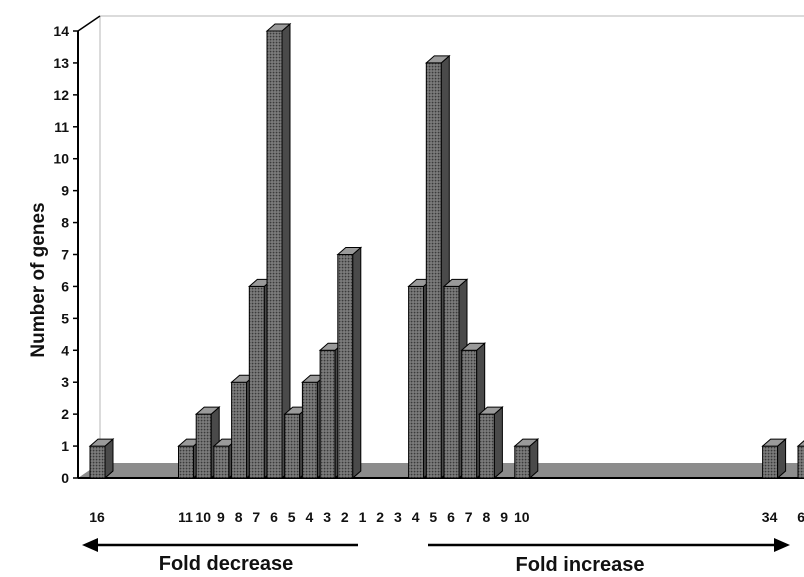 The width and height of the screenshot is (804, 577). What do you see at coordinates (65, 478) in the screenshot?
I see `y-tick-label: 0` at bounding box center [65, 478].